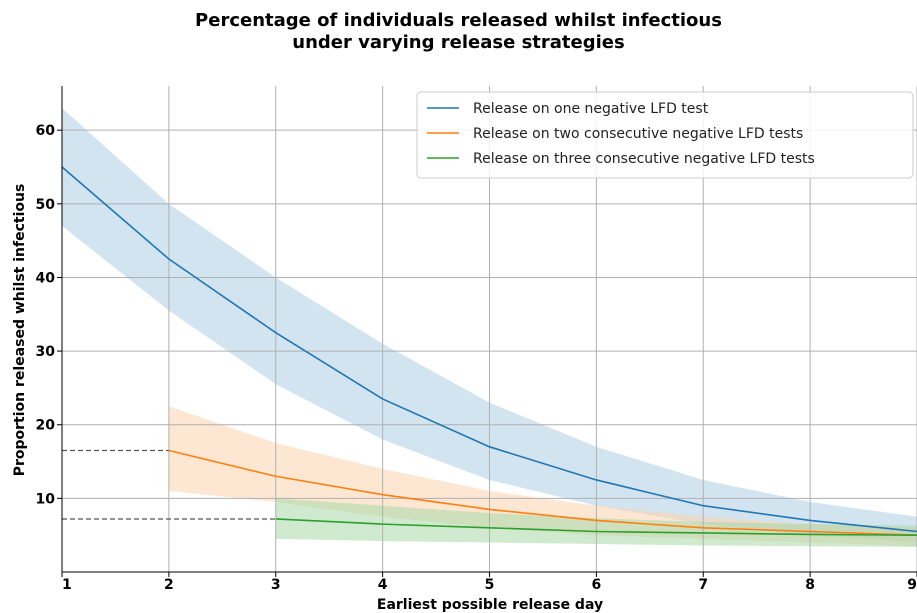  I want to click on x-tick-label-4: 4, so click(383, 585).